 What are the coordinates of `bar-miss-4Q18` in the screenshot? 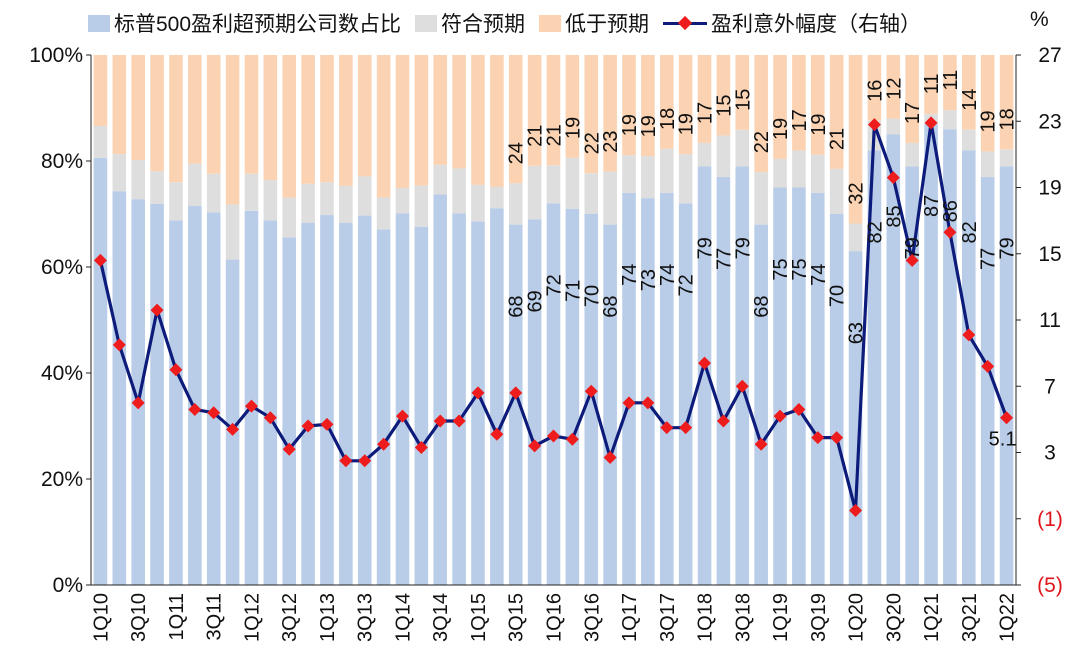 It's located at (761, 114).